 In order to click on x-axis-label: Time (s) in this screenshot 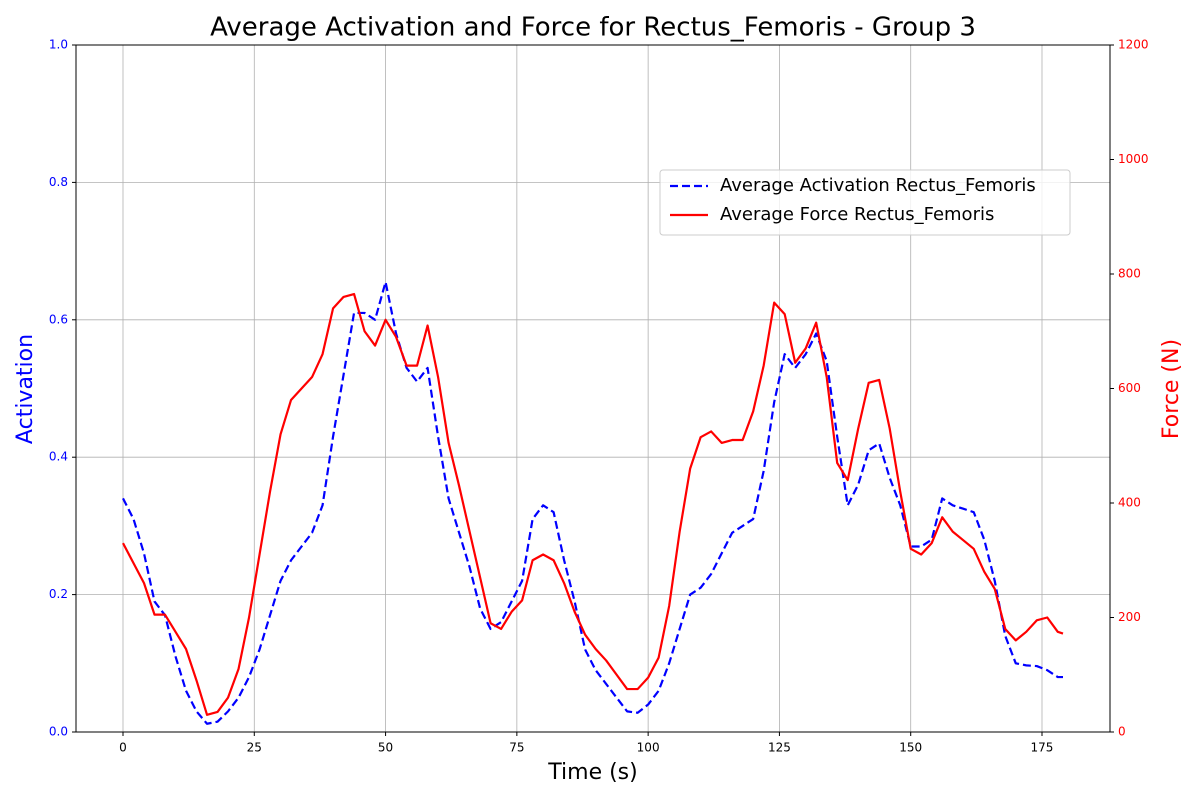, I will do `click(592, 772)`.